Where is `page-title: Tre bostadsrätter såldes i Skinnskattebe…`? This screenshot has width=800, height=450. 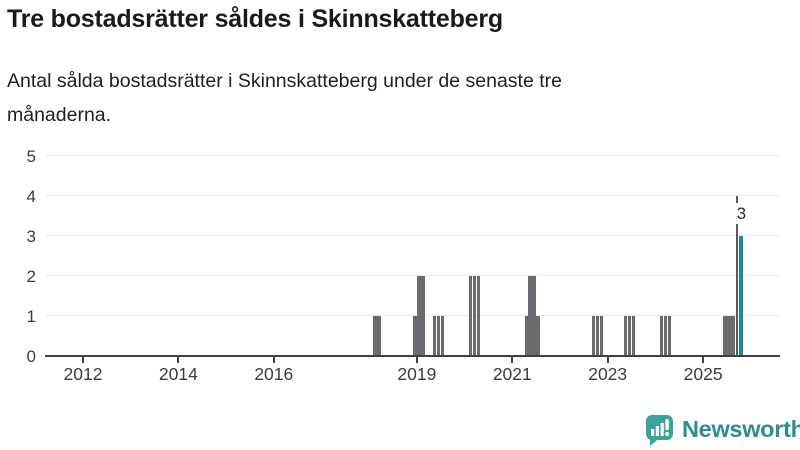 page-title: Tre bostadsrätter såldes i Skinnskattebe… is located at coordinates (255, 19).